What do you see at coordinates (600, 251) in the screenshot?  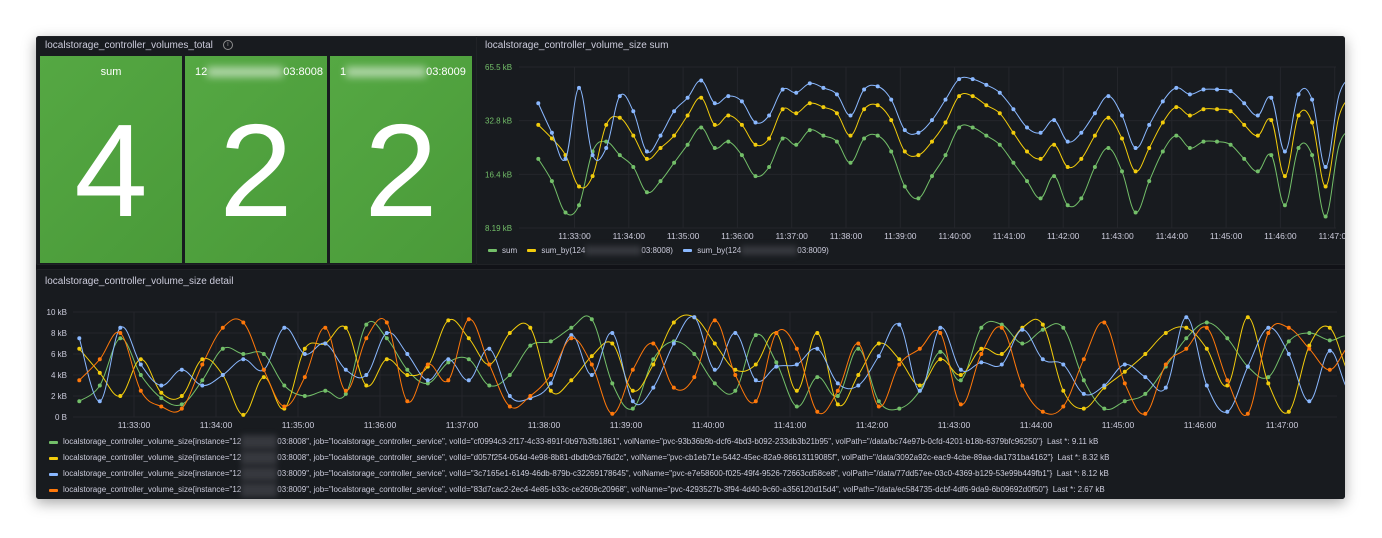 I see `legend-item: sum_by(124 03:8008)` at bounding box center [600, 251].